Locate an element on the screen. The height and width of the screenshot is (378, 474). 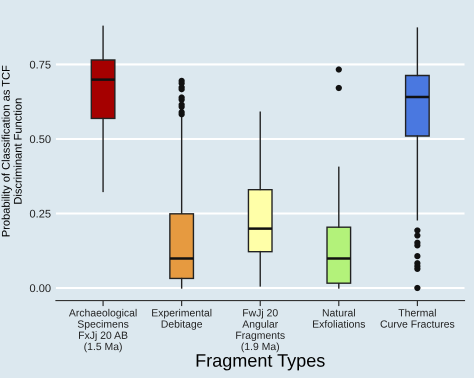
y-tick-label: 0.00 is located at coordinates (40, 288).